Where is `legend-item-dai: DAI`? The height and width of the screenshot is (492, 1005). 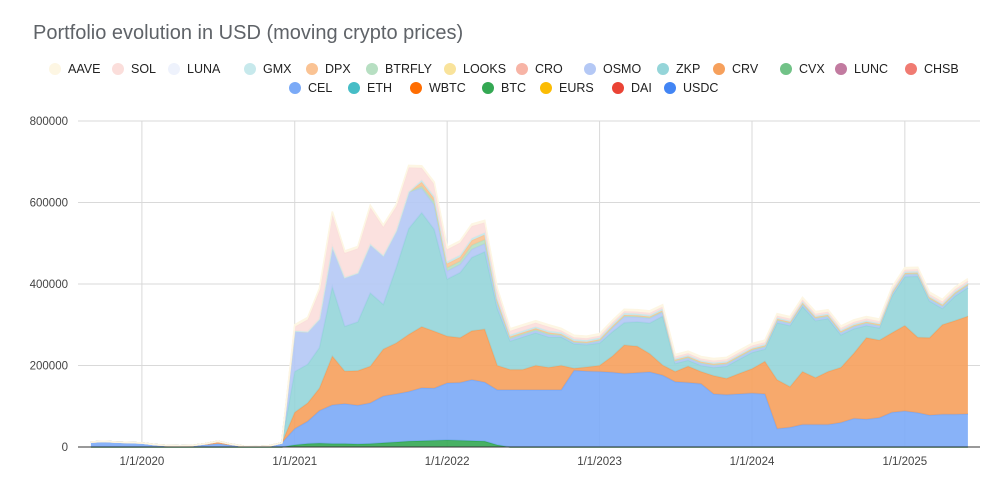
legend-item-dai: DAI is located at coordinates (632, 88).